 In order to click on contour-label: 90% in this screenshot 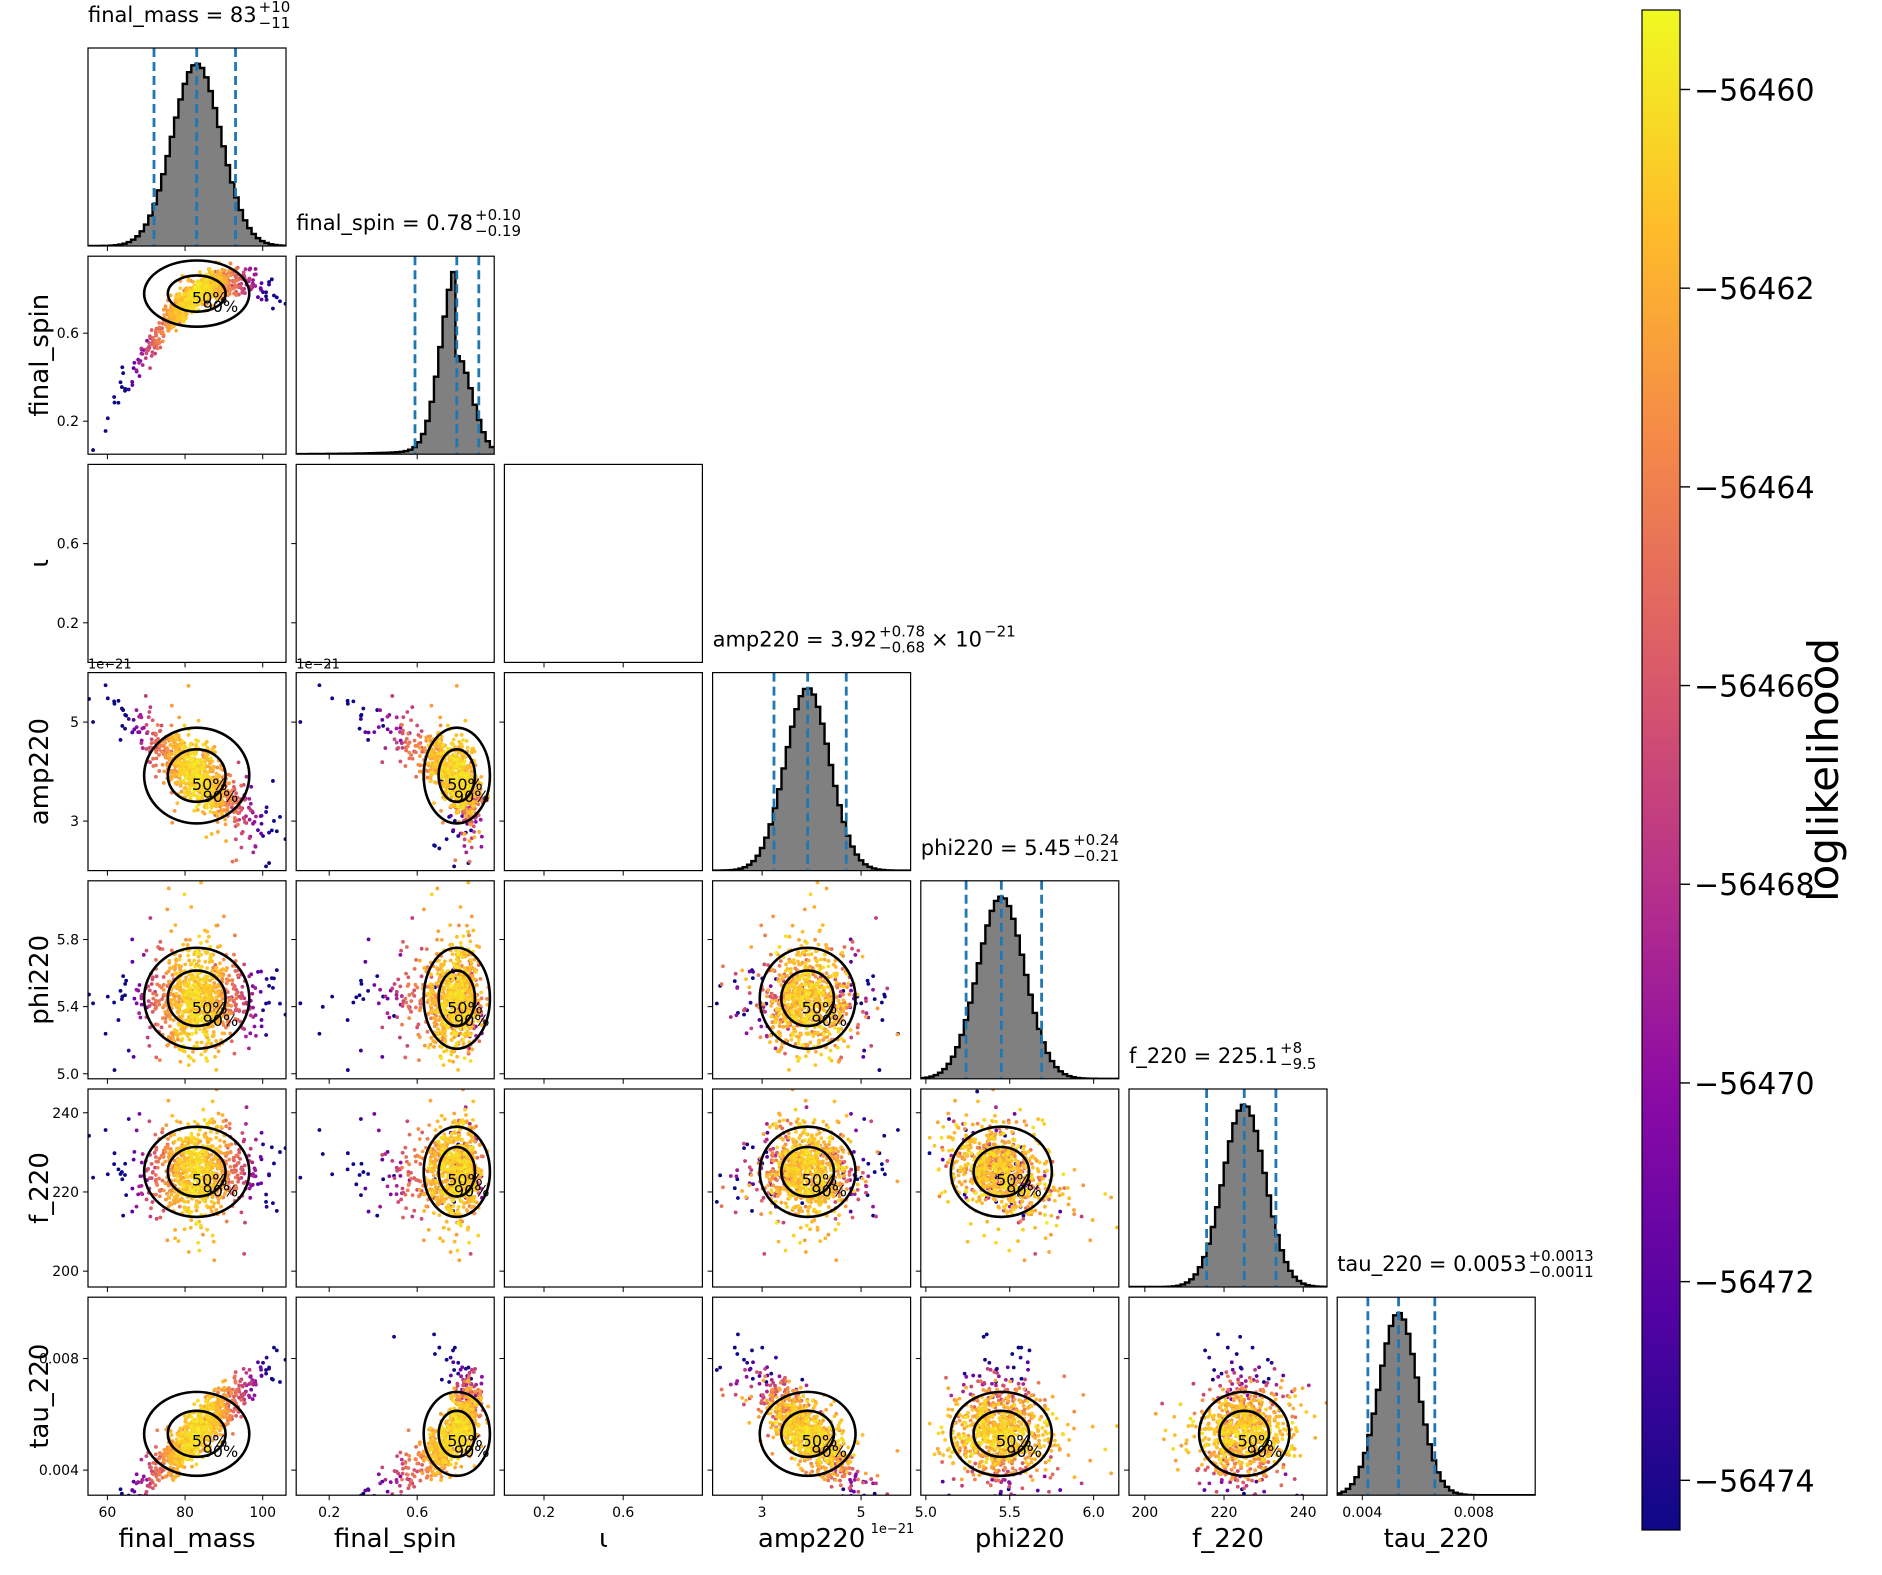, I will do `click(472, 796)`.